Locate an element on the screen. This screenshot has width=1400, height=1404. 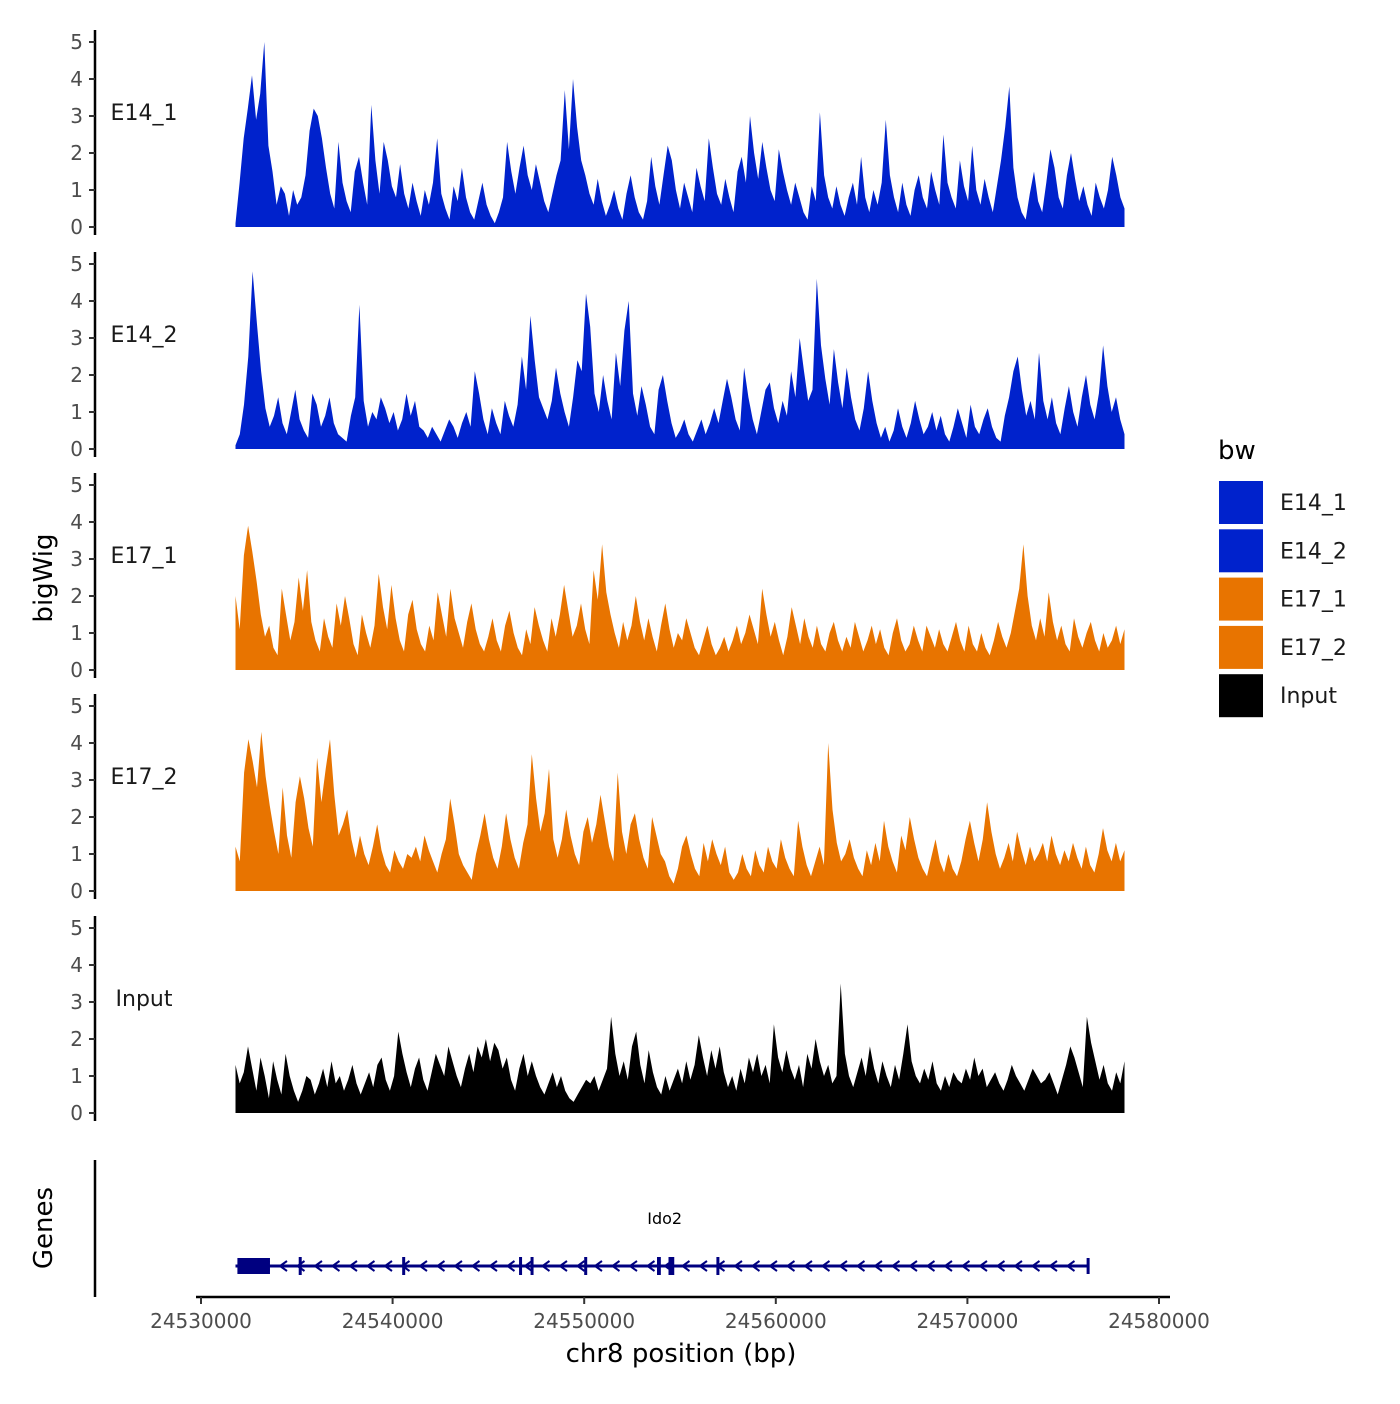
coverage-area-Input is located at coordinates (680, 1048).